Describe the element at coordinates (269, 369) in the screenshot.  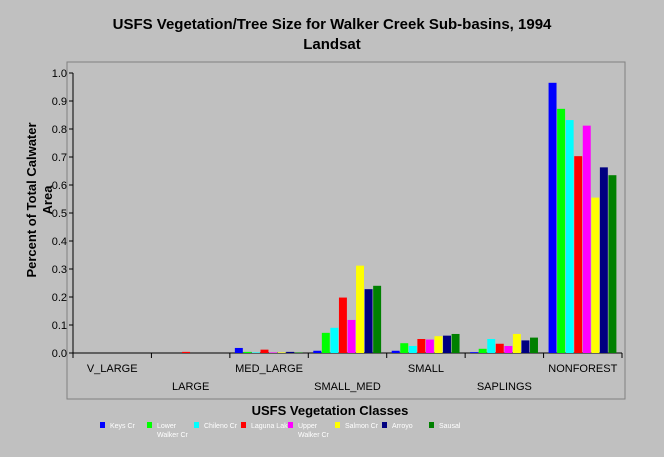
I see `x-category-label: MED_LARGE` at that location.